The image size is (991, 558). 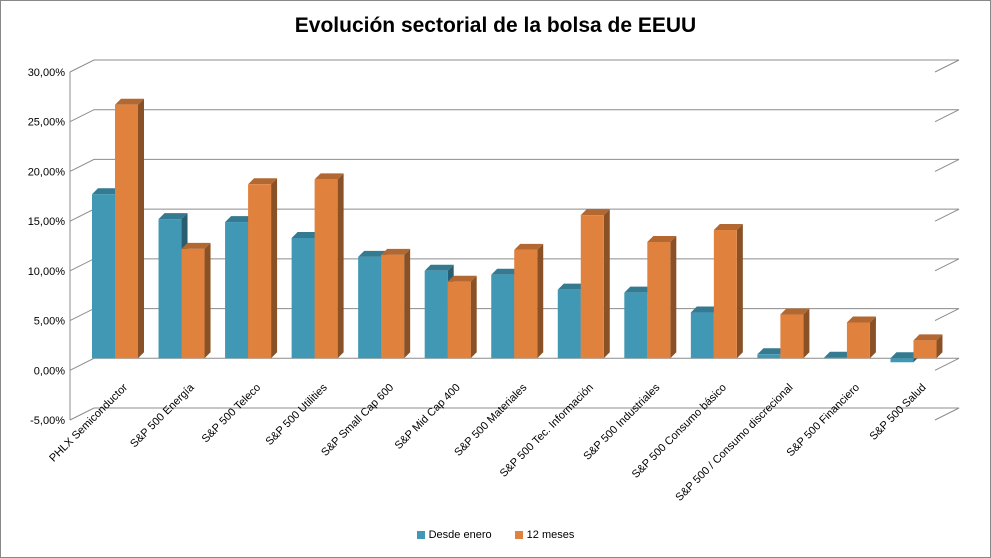 What do you see at coordinates (897, 412) in the screenshot?
I see `category-label: S&P 500 Salud` at bounding box center [897, 412].